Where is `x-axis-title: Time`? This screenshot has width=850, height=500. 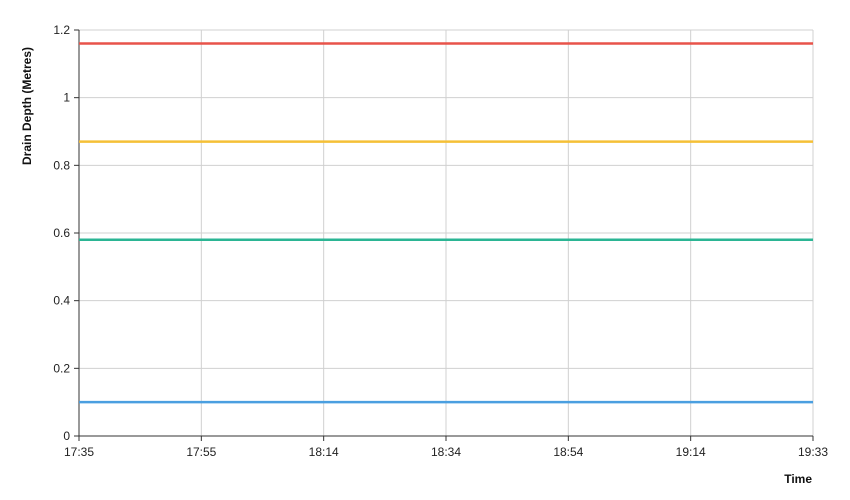
x-axis-title: Time is located at coordinates (798, 479).